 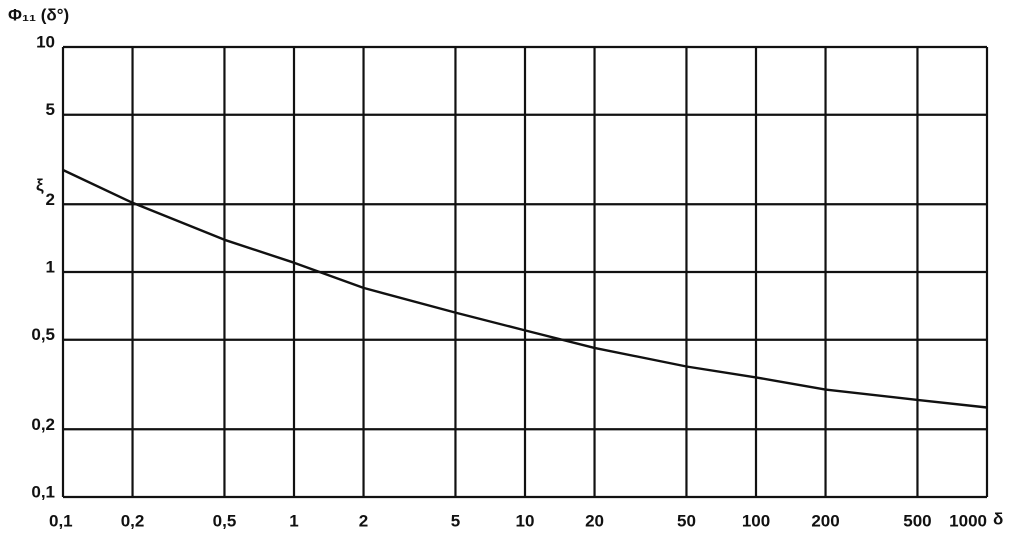 What do you see at coordinates (40, 184) in the screenshot?
I see `annotation: ξ` at bounding box center [40, 184].